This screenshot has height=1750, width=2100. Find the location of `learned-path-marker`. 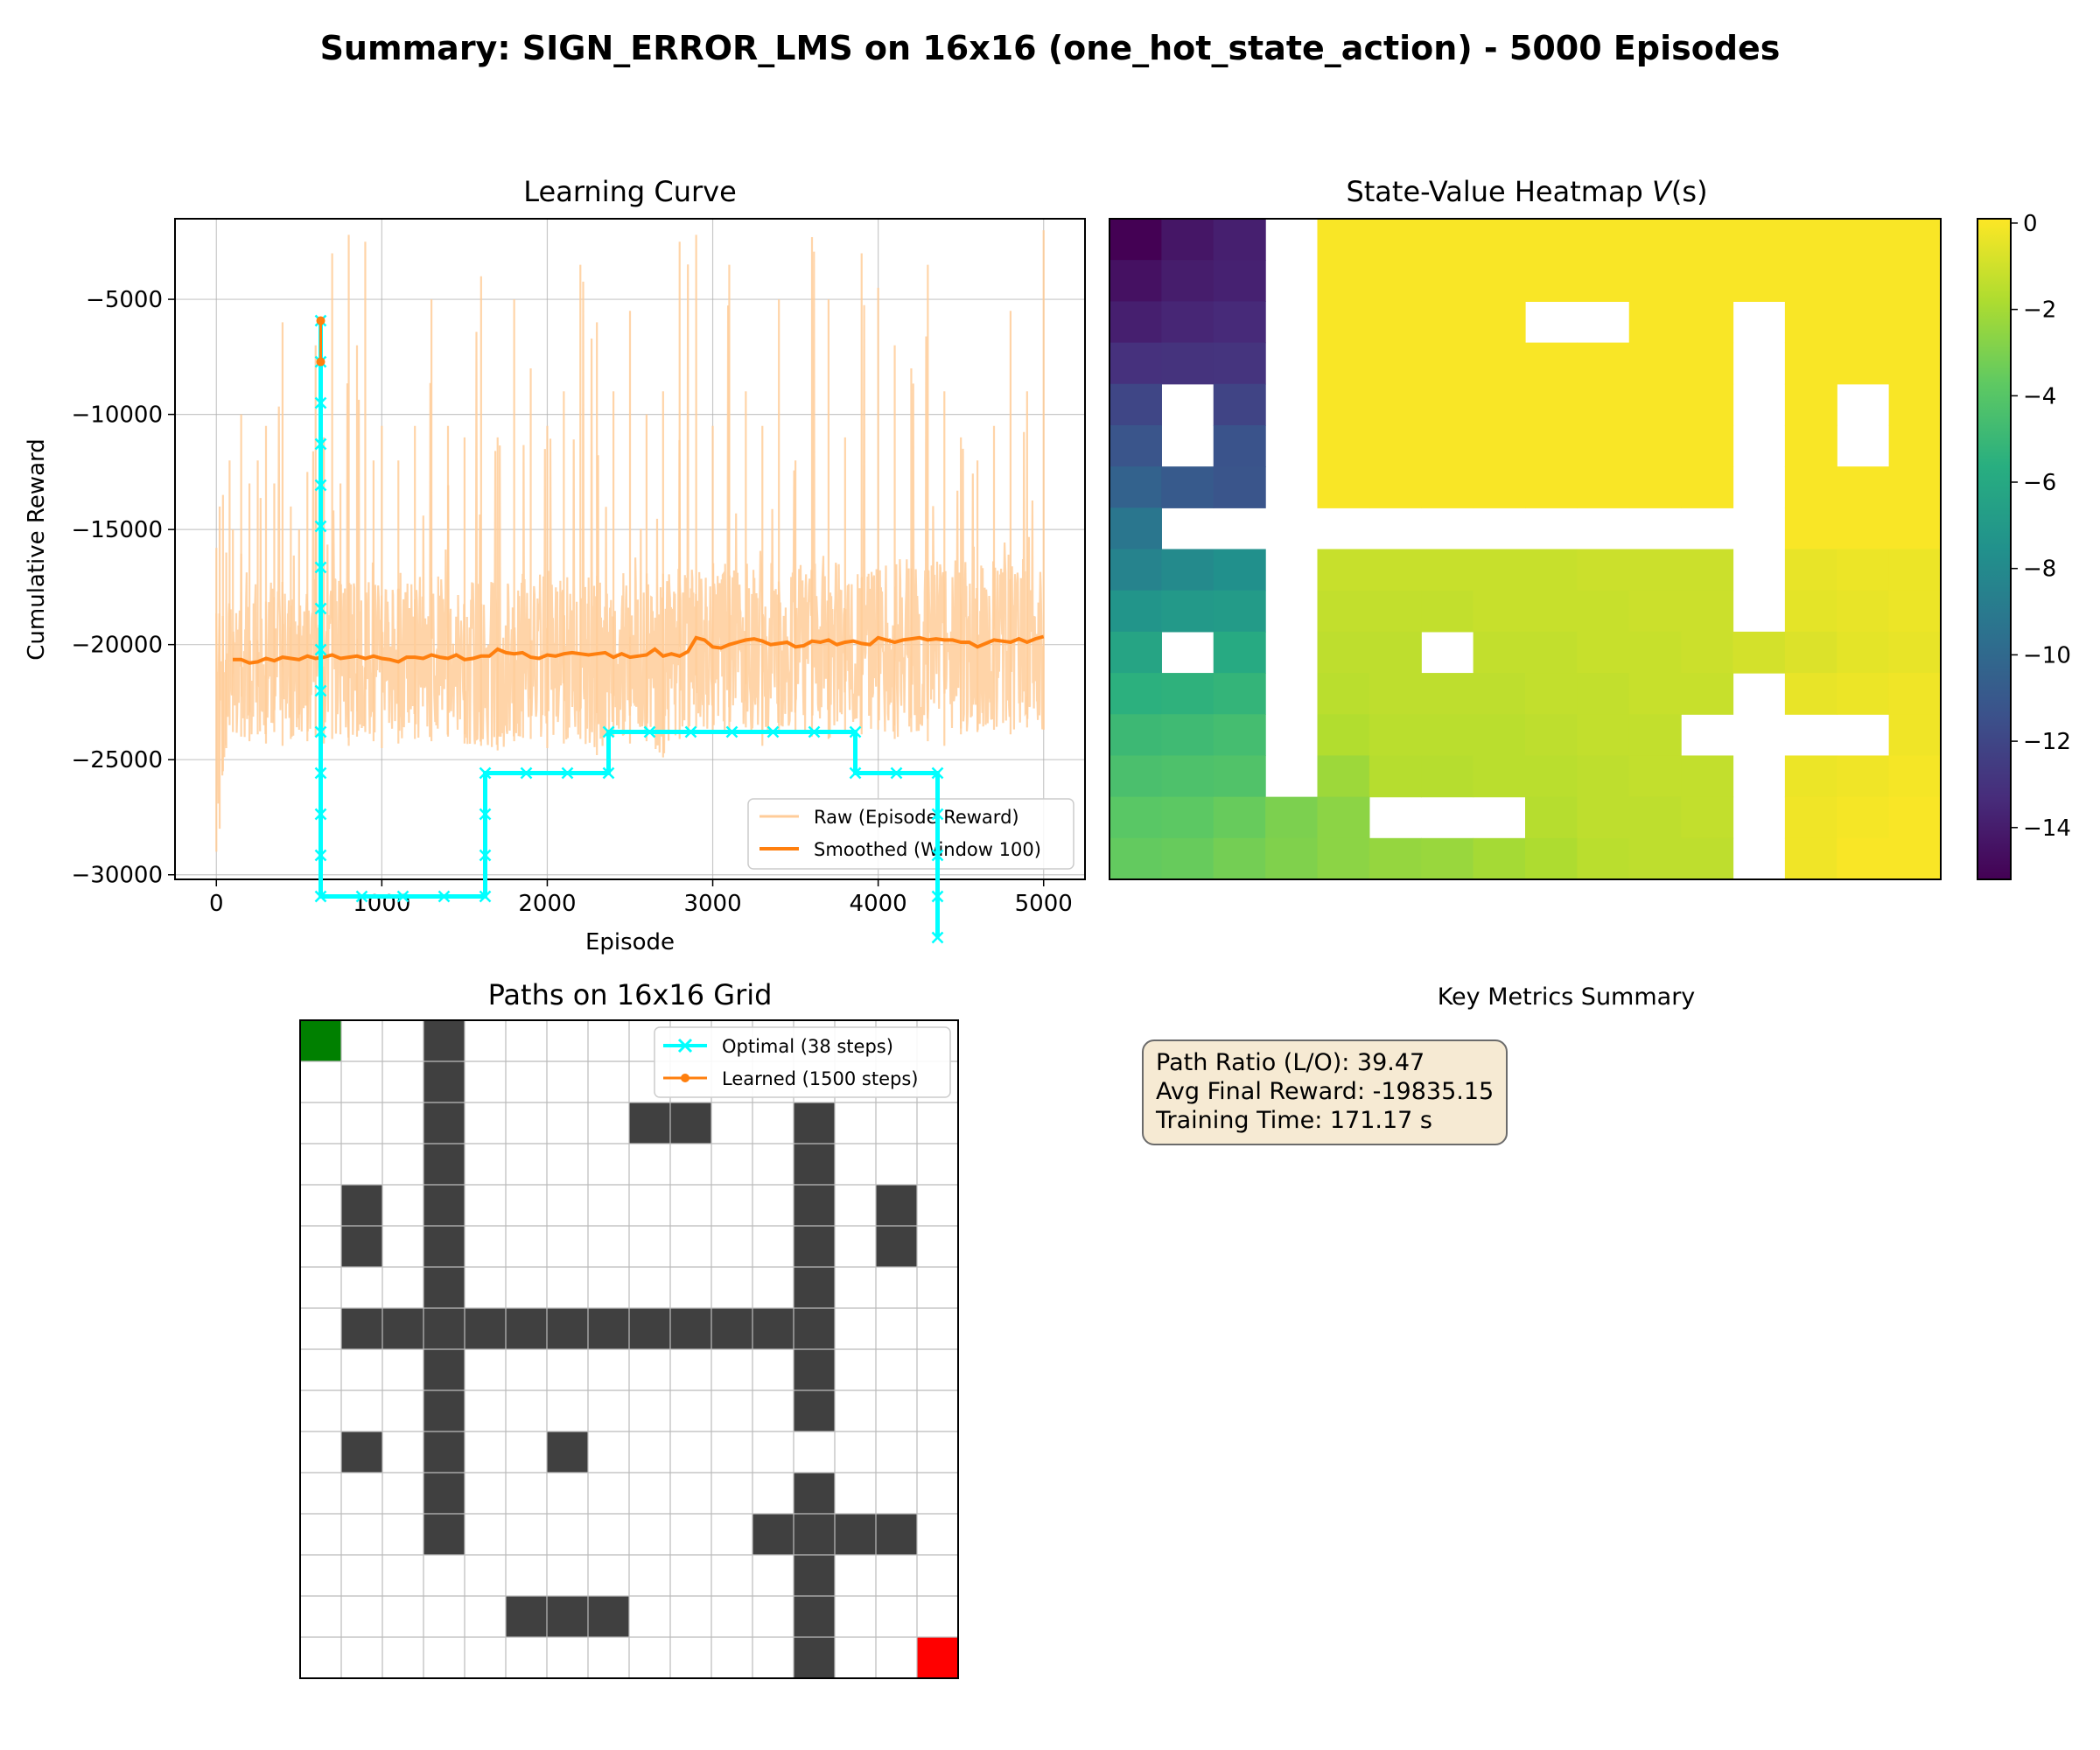

learned-path-marker is located at coordinates (321, 321).